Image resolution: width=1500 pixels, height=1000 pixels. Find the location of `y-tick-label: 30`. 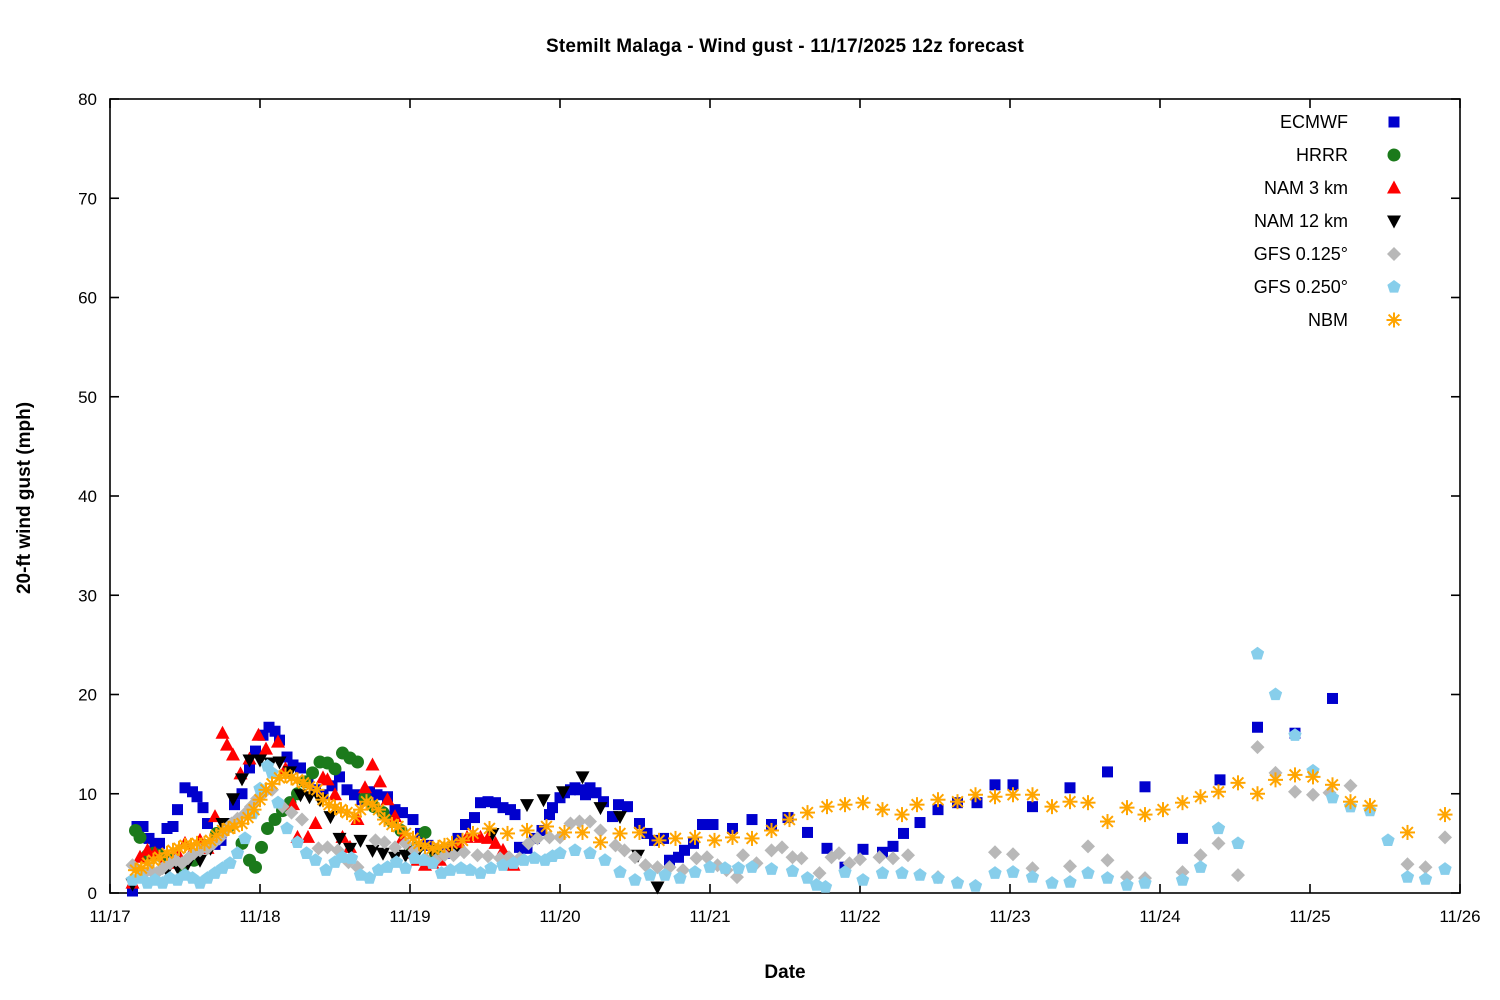

y-tick-label: 30 is located at coordinates (87, 595).